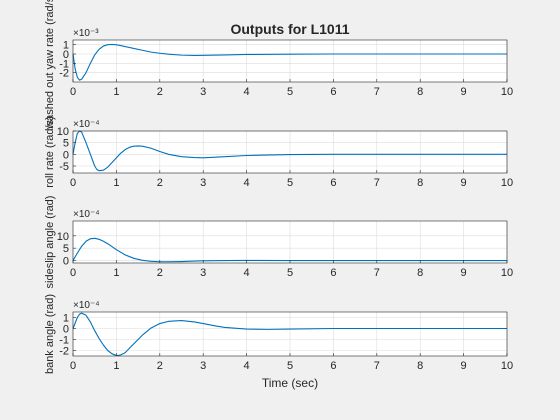 This screenshot has width=560, height=420. Describe the element at coordinates (50, 242) in the screenshot. I see `y-axis-label: sideslip angle (rad)` at that location.